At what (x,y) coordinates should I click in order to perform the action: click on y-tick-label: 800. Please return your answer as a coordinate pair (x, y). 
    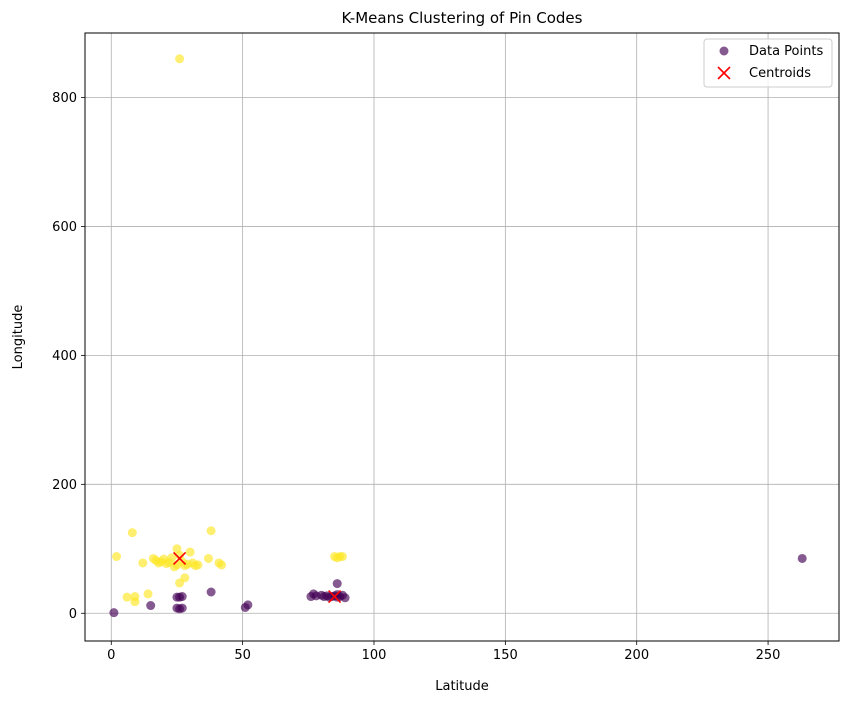
    Looking at the image, I should click on (64, 98).